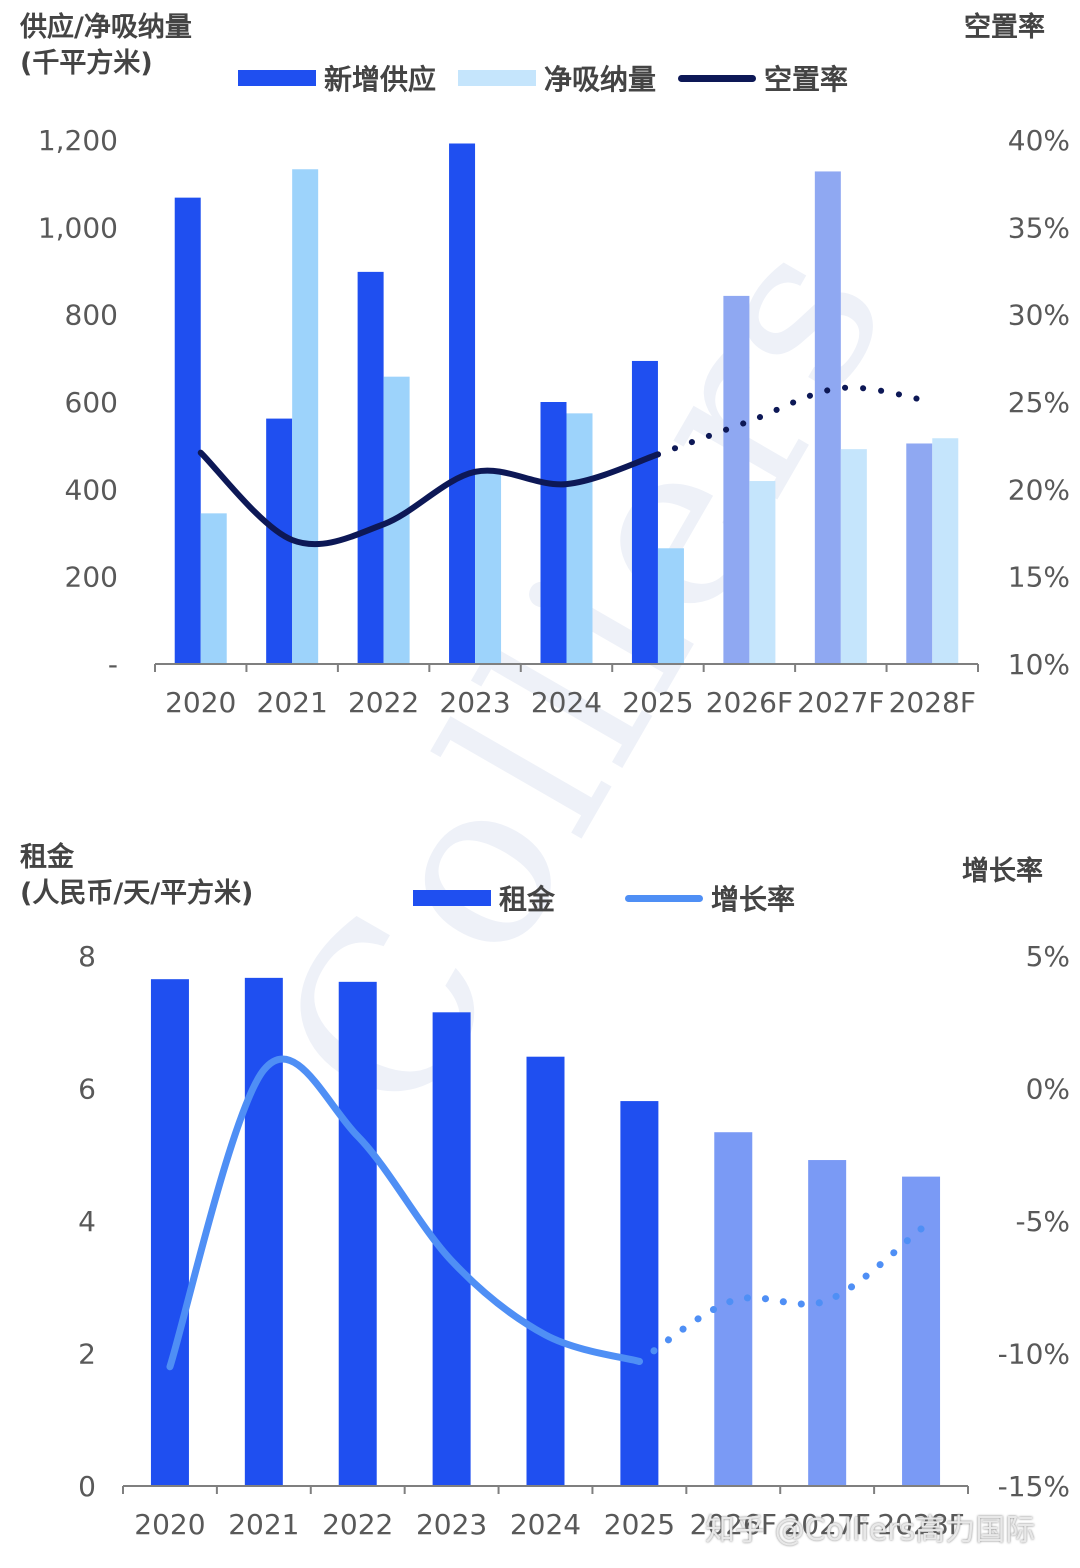  Describe the element at coordinates (87, 1221) in the screenshot. I see `y-tick-label: 4` at that location.